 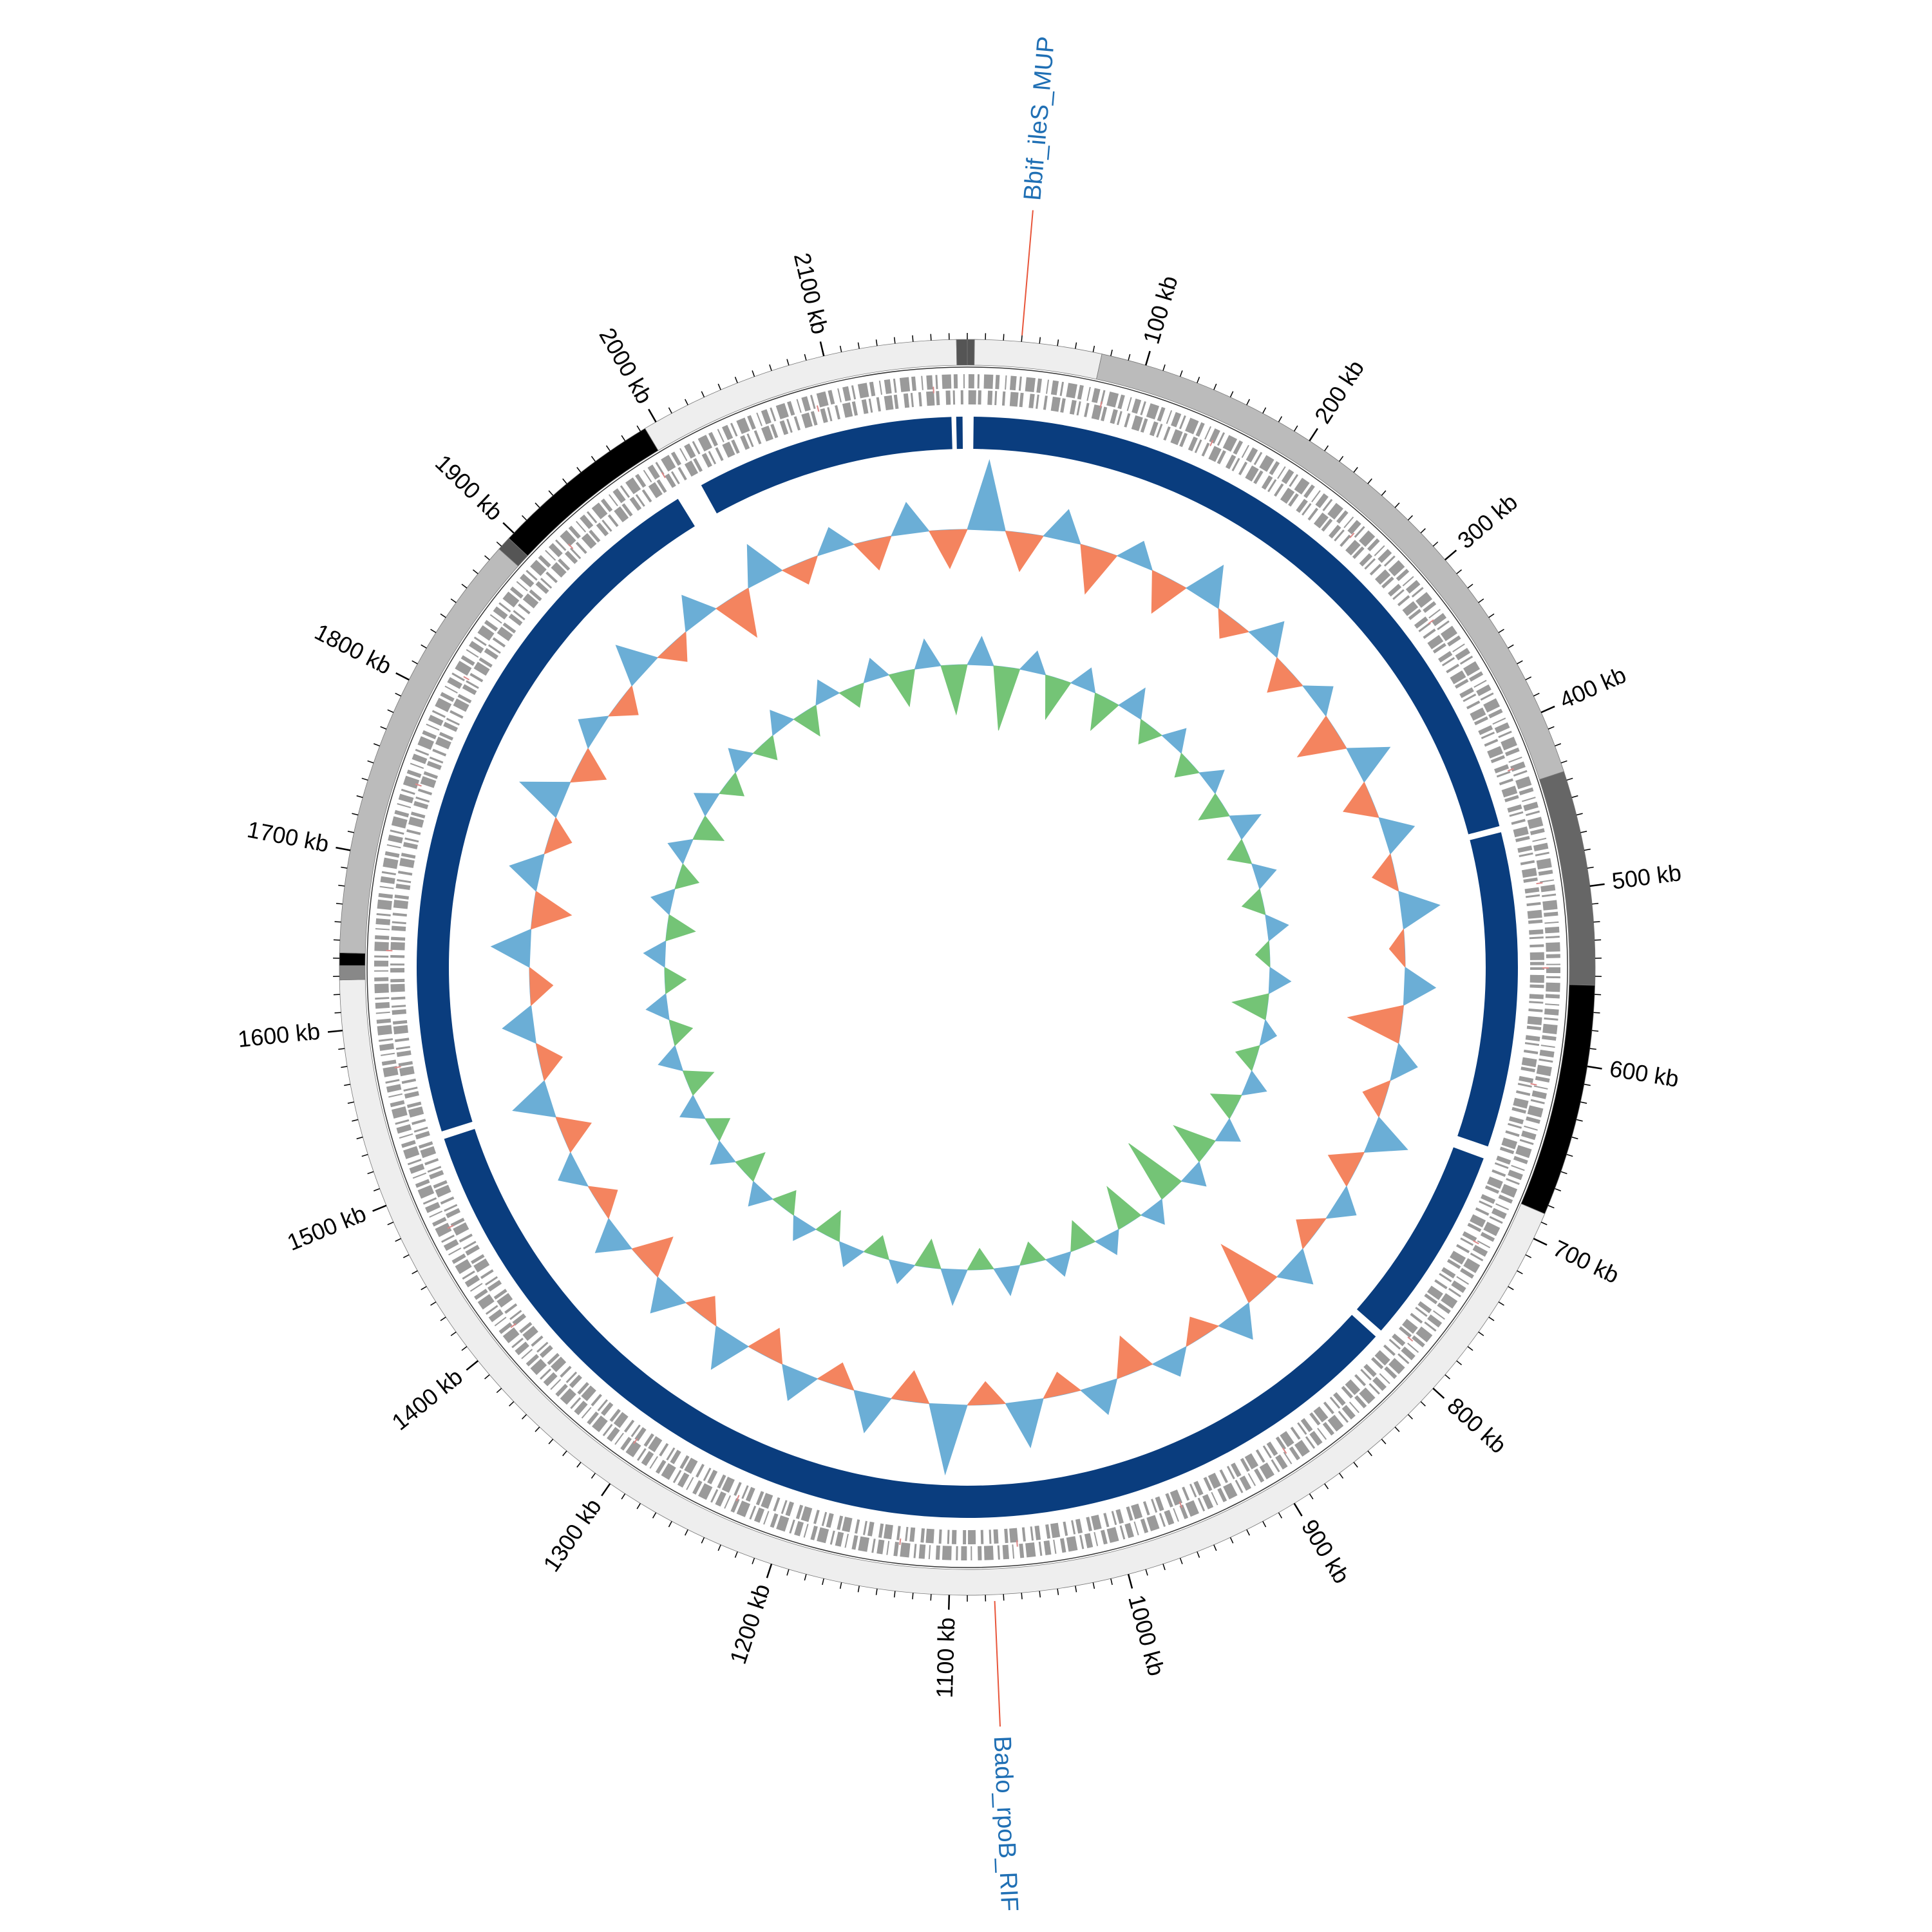 I want to click on annotation-line, so click(x=998, y=1664).